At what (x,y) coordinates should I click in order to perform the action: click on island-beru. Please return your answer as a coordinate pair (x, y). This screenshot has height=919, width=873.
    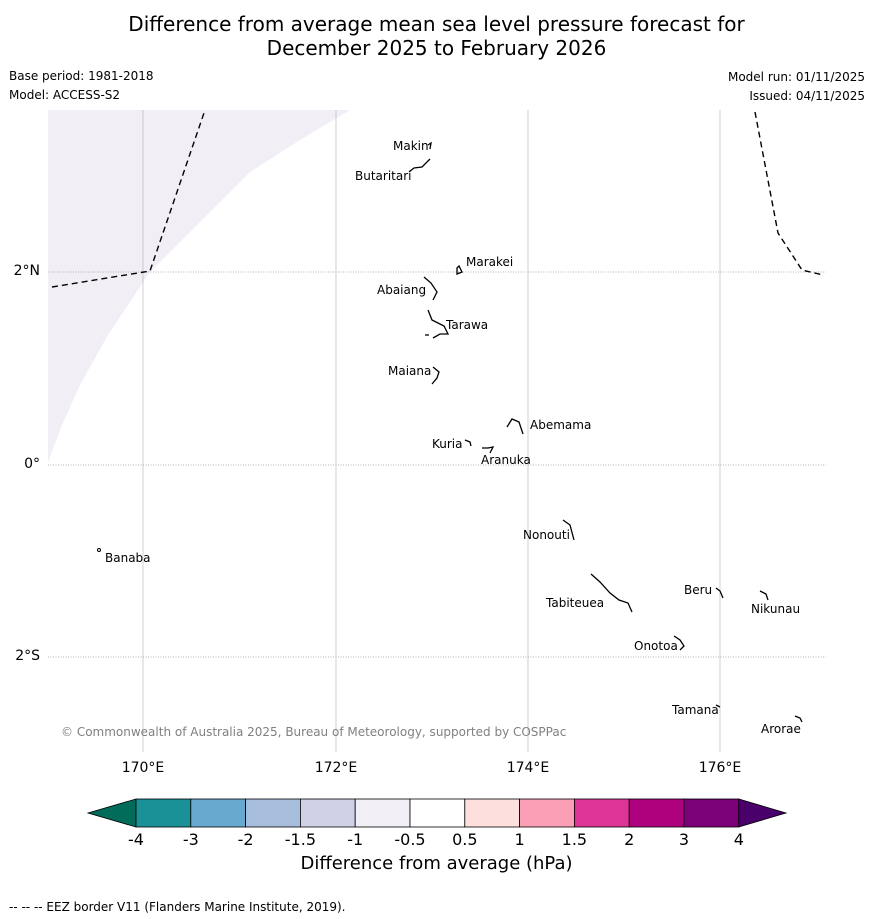
    Looking at the image, I should click on (719, 593).